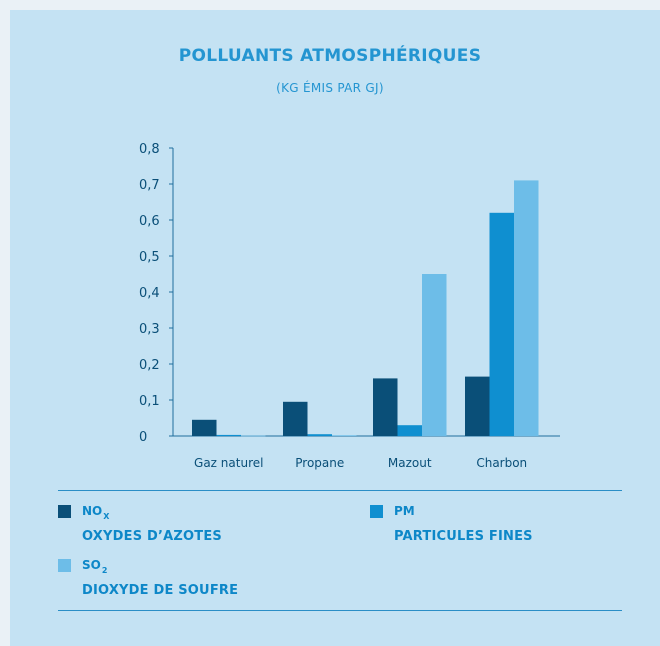 This screenshot has height=646, width=660. Describe the element at coordinates (340, 490) in the screenshot. I see `legend-top-divider` at that location.